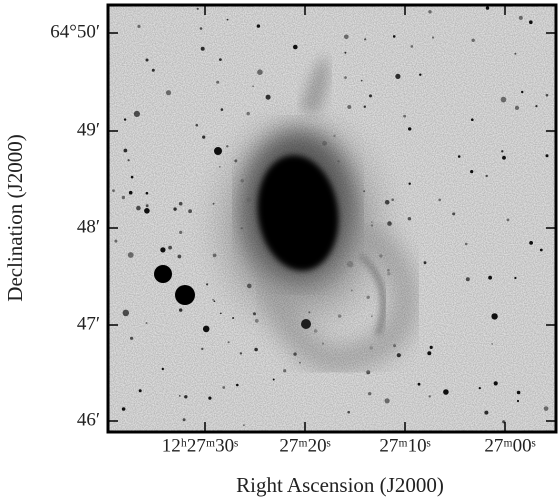 This screenshot has height=500, width=560. I want to click on x-tick-label: 27ᵐ20ˢ, so click(304, 445).